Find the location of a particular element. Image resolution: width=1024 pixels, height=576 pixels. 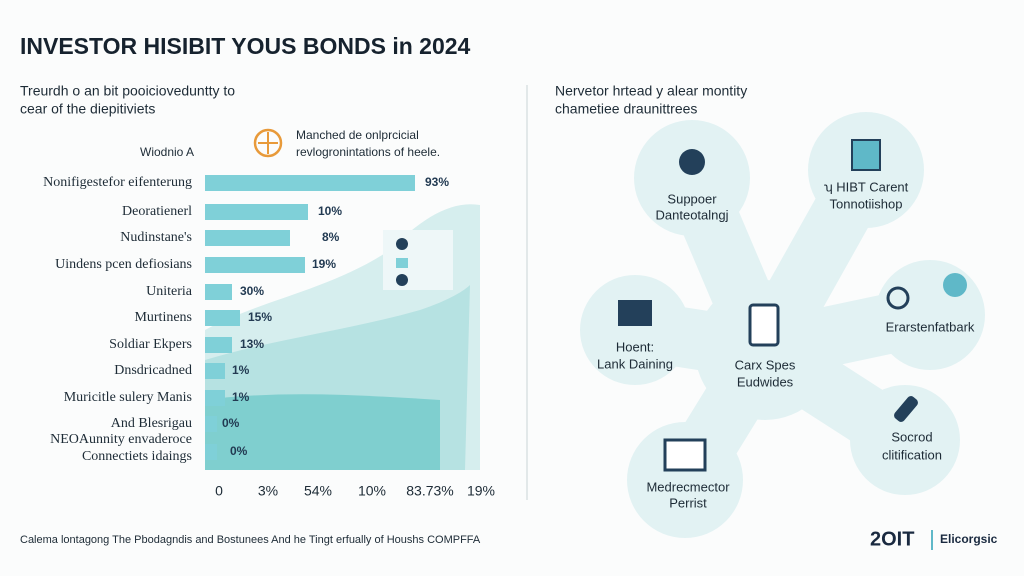

legend-icon is located at coordinates (268, 143).